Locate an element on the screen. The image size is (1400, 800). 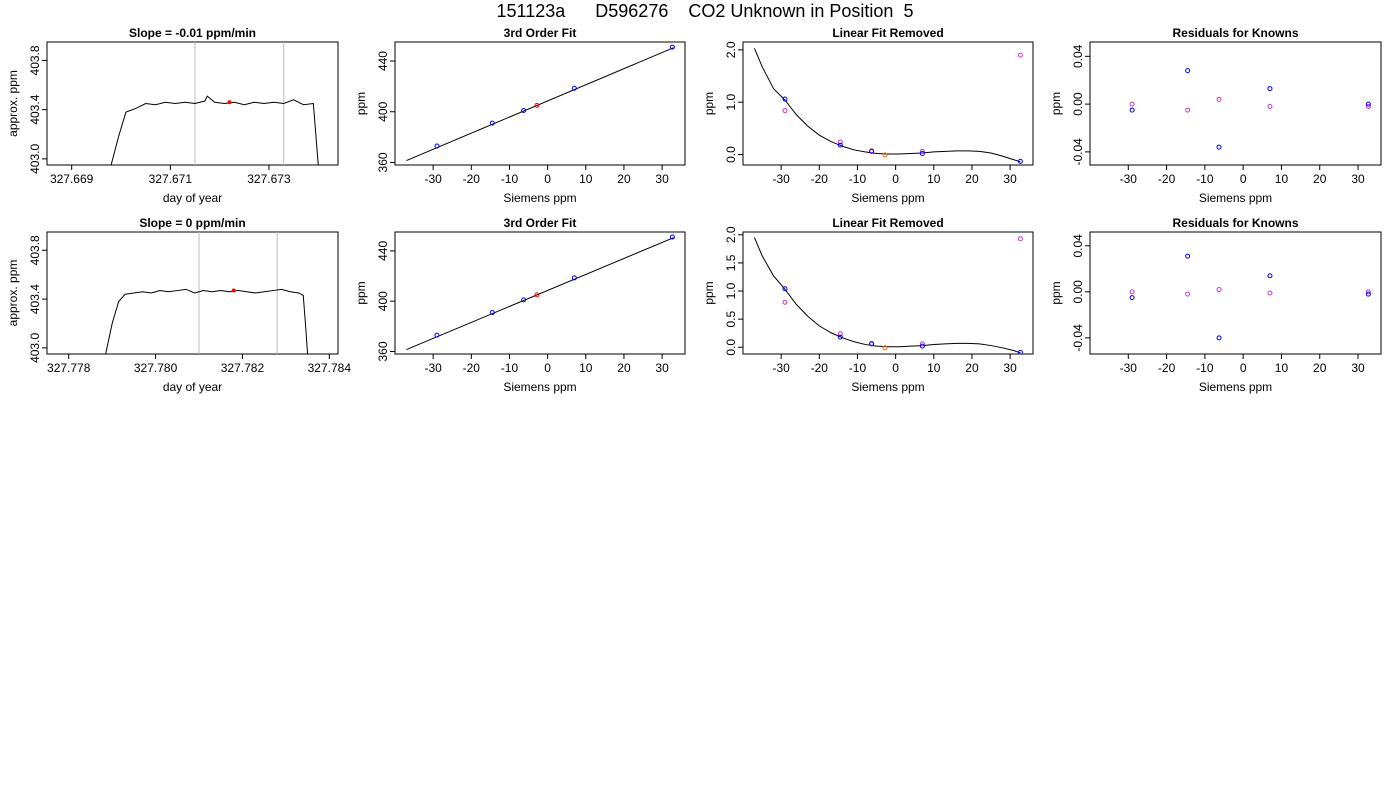
y-tick-label: 1.0 is located at coordinates (731, 102).